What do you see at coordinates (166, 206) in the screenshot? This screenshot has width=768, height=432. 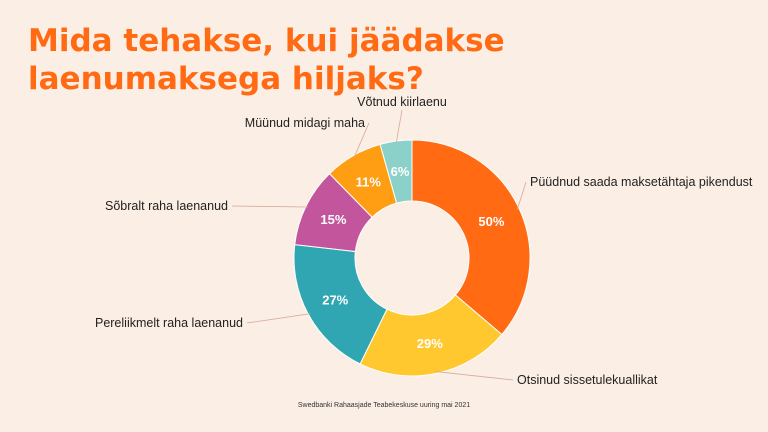 I see `category-label-4: Sõbralt raha laenanud` at bounding box center [166, 206].